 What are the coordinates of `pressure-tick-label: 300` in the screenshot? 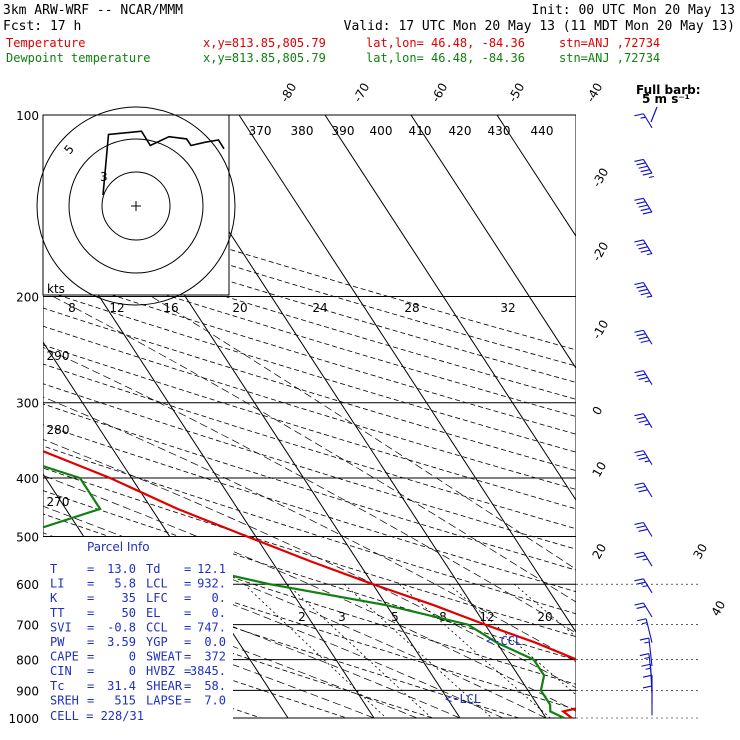 It's located at (27, 404).